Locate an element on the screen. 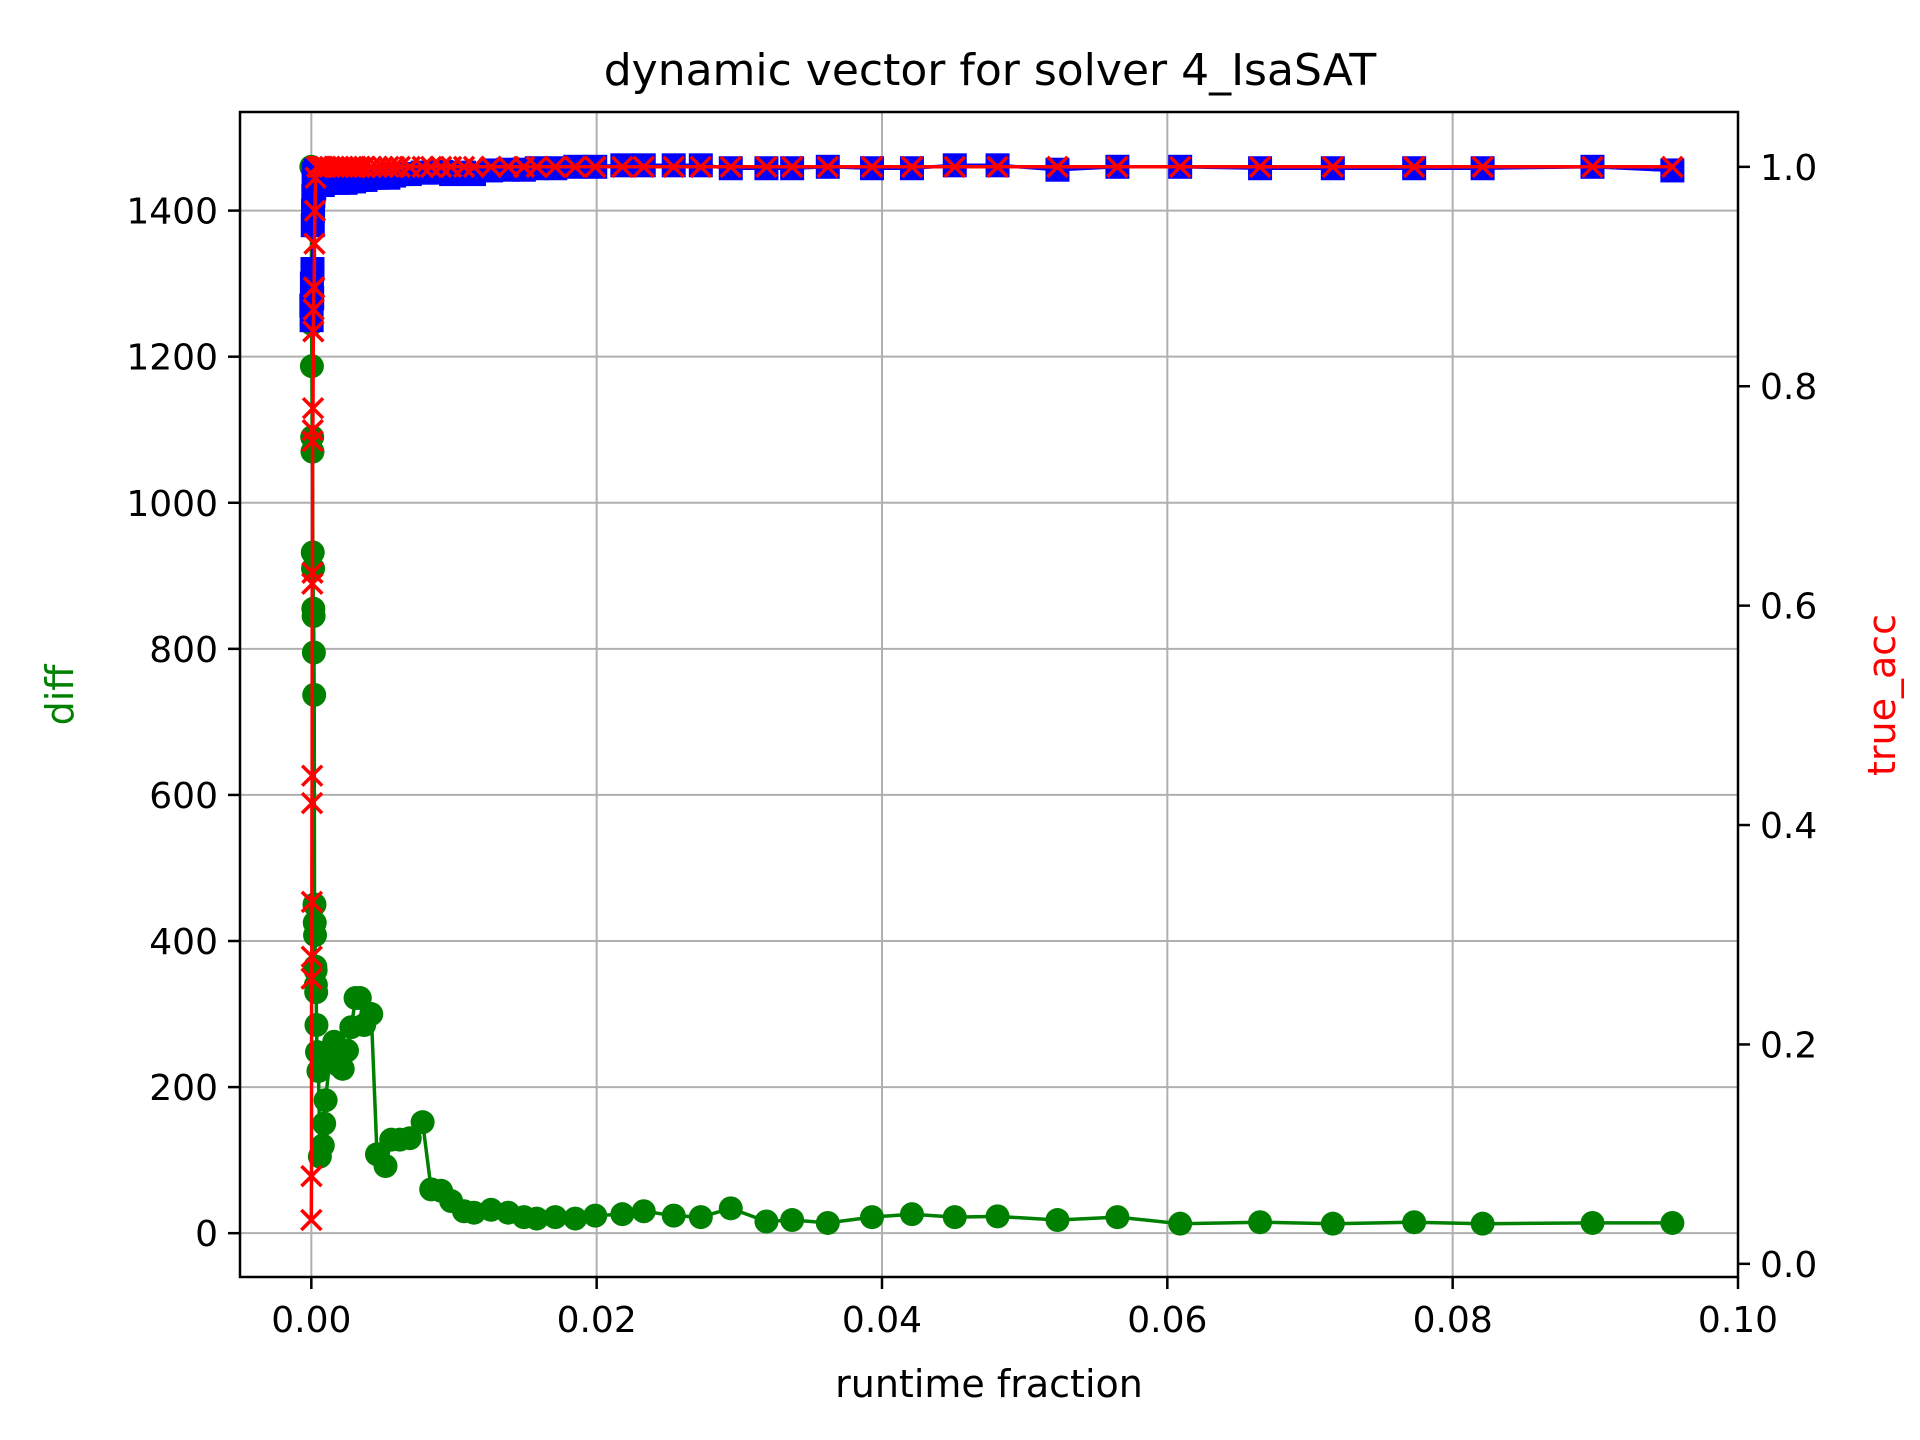 This screenshot has height=1440, width=1920. y-tick-label-right: 0.8 is located at coordinates (1788, 387).